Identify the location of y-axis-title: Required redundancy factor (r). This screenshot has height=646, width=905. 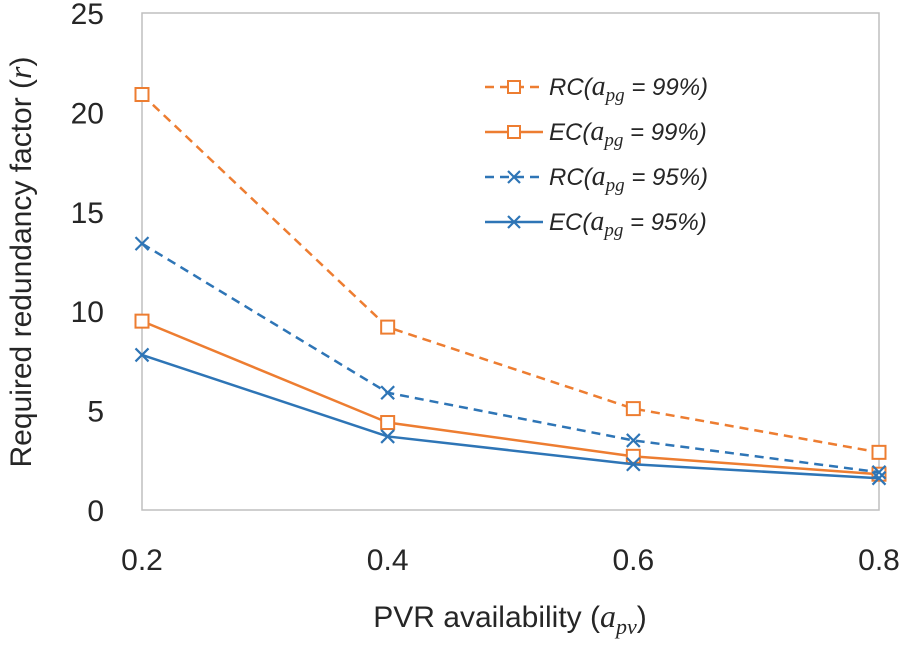
(20, 261).